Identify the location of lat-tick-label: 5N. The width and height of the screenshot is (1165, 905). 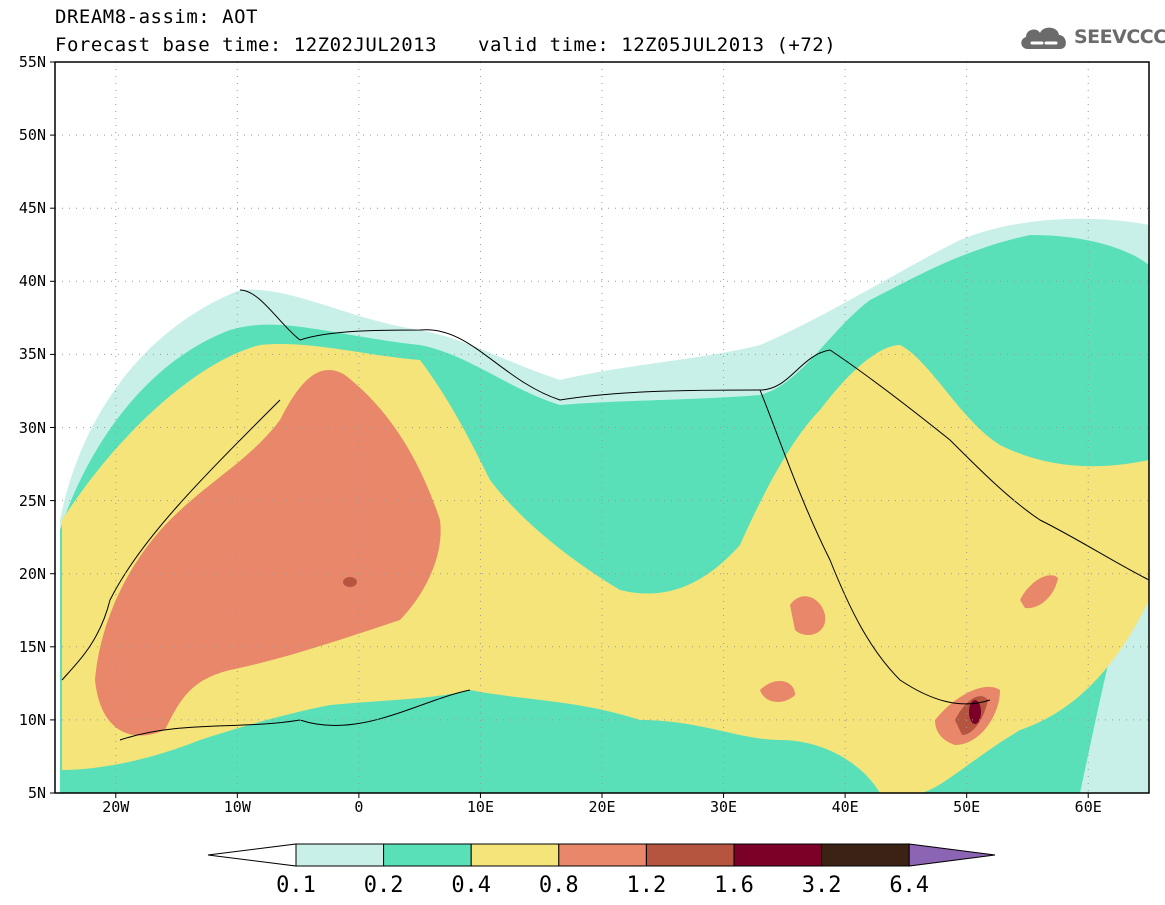
(36, 793).